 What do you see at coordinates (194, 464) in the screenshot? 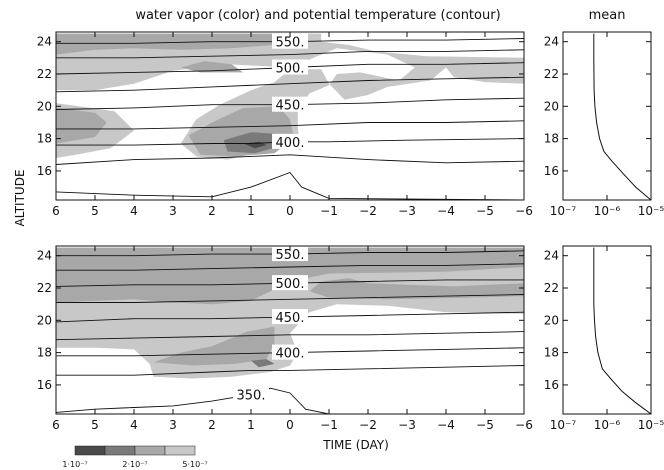
I see `colorbar-label: 5·10⁻⁷` at bounding box center [194, 464].